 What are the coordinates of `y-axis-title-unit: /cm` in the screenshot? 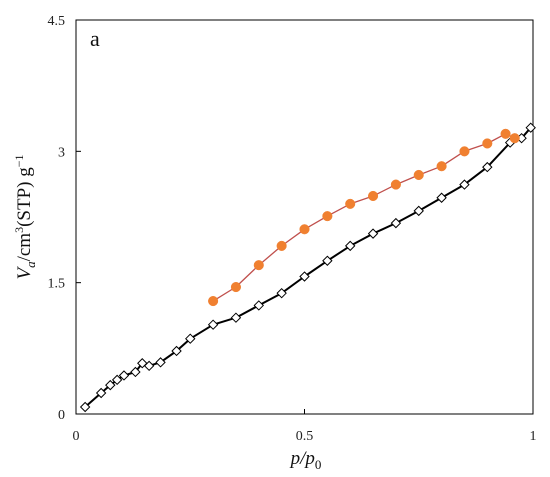 It's located at (24, 247).